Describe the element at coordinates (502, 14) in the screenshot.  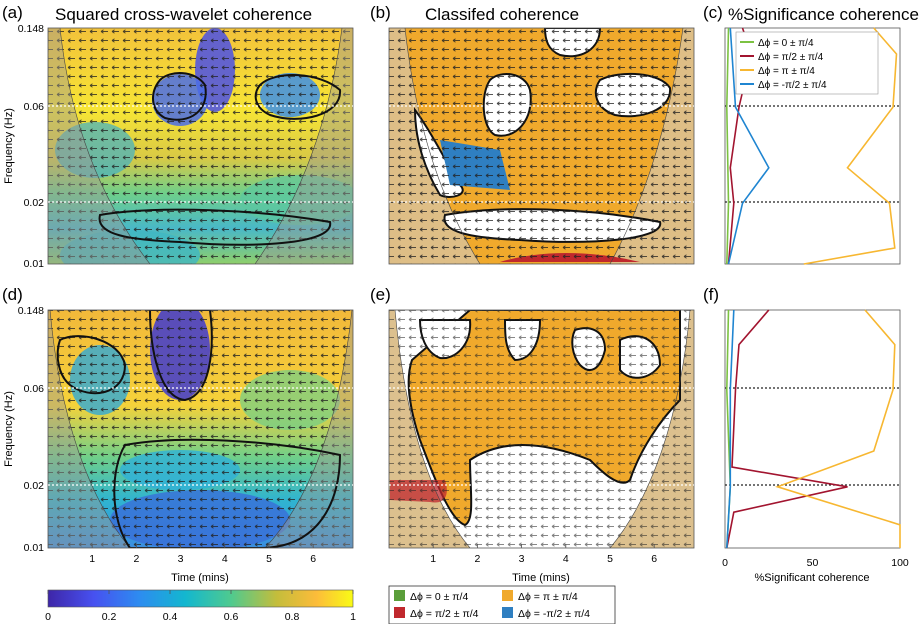
I see `panel-b-title: Classifed coherence` at that location.